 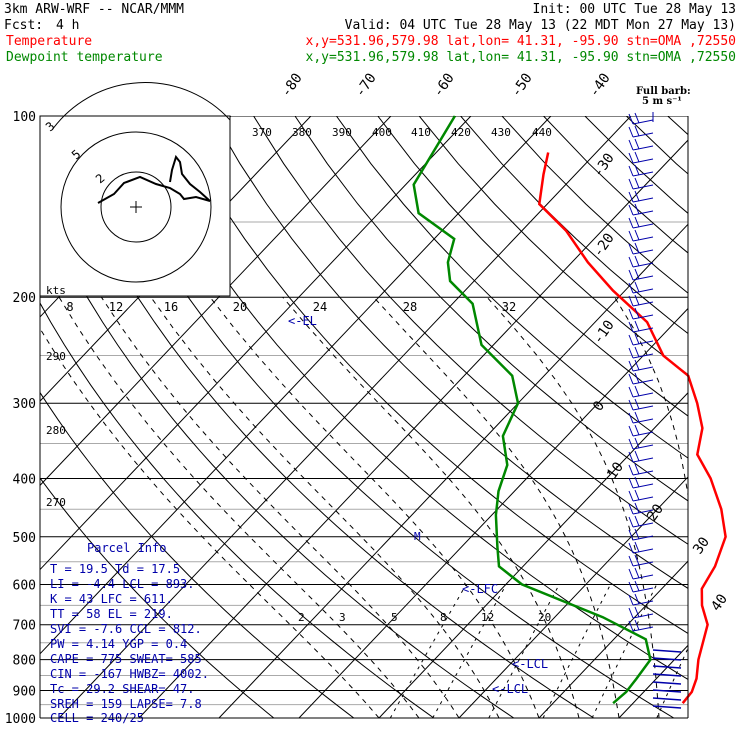 What do you see at coordinates (615, 470) in the screenshot?
I see `temperature-tick-label: 10` at bounding box center [615, 470].